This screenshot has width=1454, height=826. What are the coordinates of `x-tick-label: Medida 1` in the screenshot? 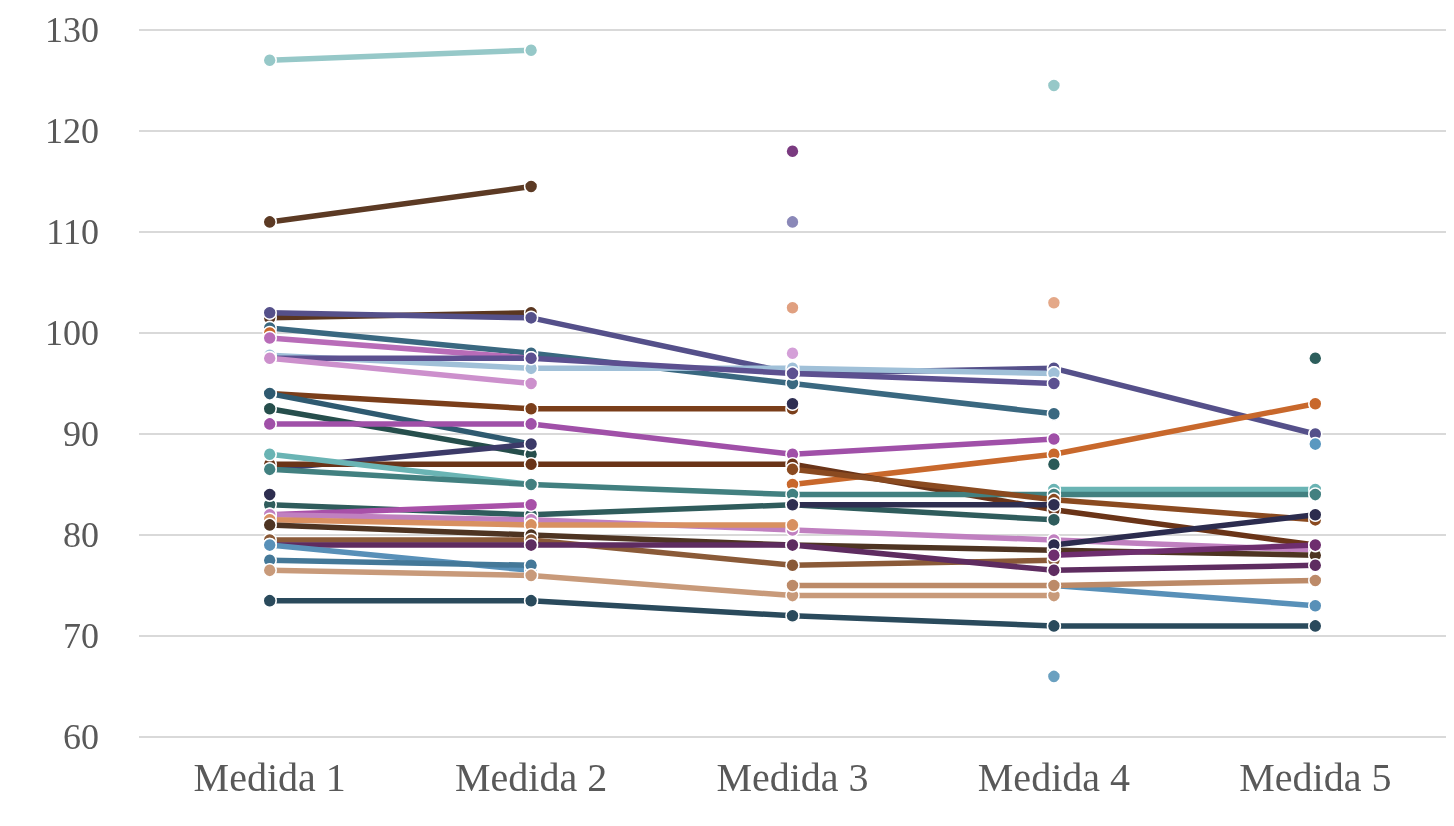 It's located at (269, 777).